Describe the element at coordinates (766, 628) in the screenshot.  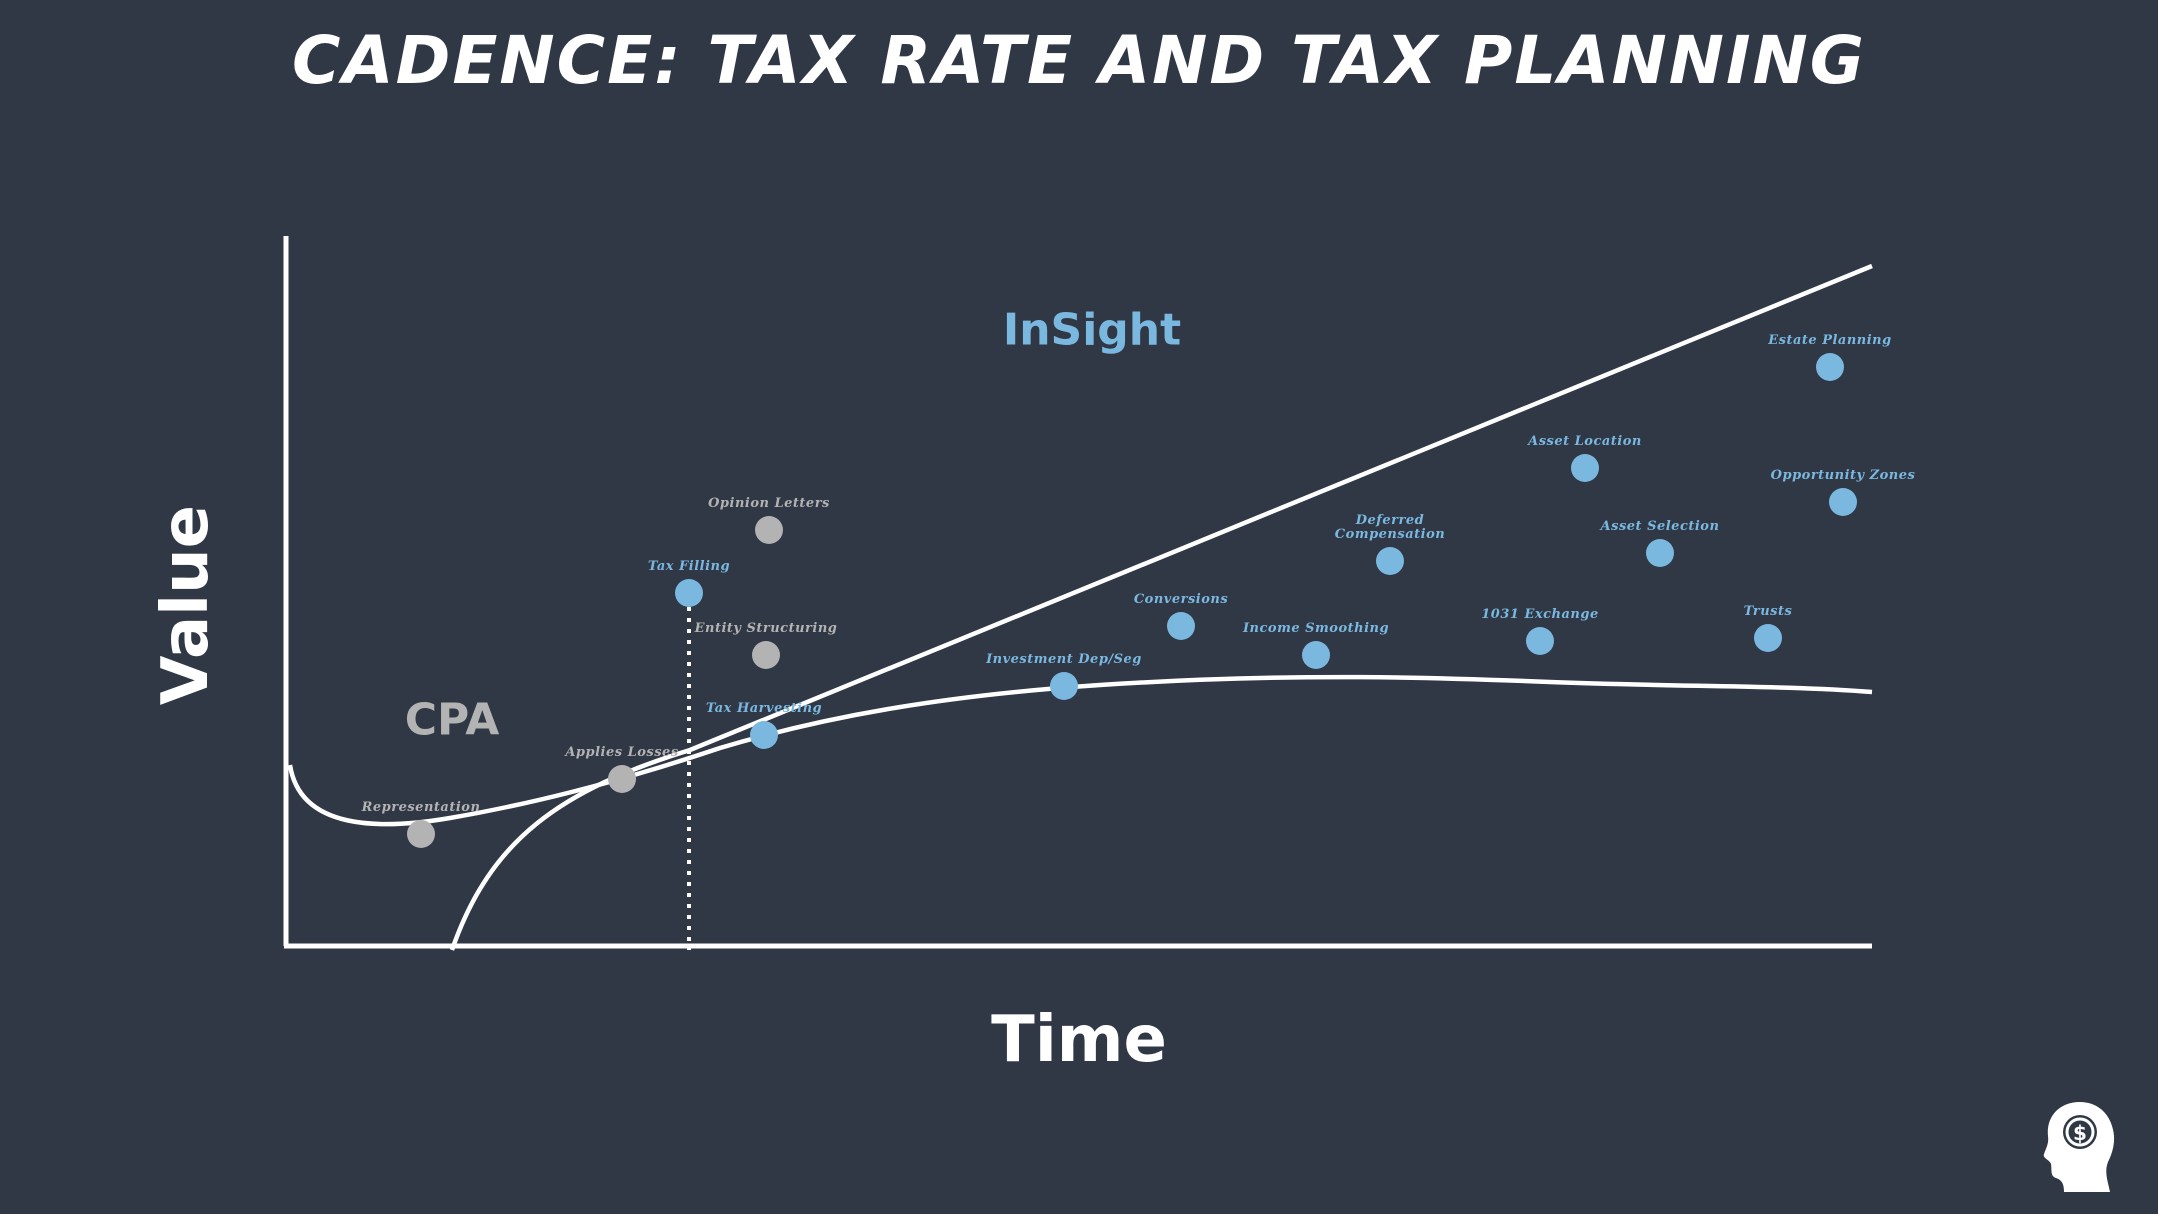
I see `label-entity-structuring: Entity Structuring` at that location.